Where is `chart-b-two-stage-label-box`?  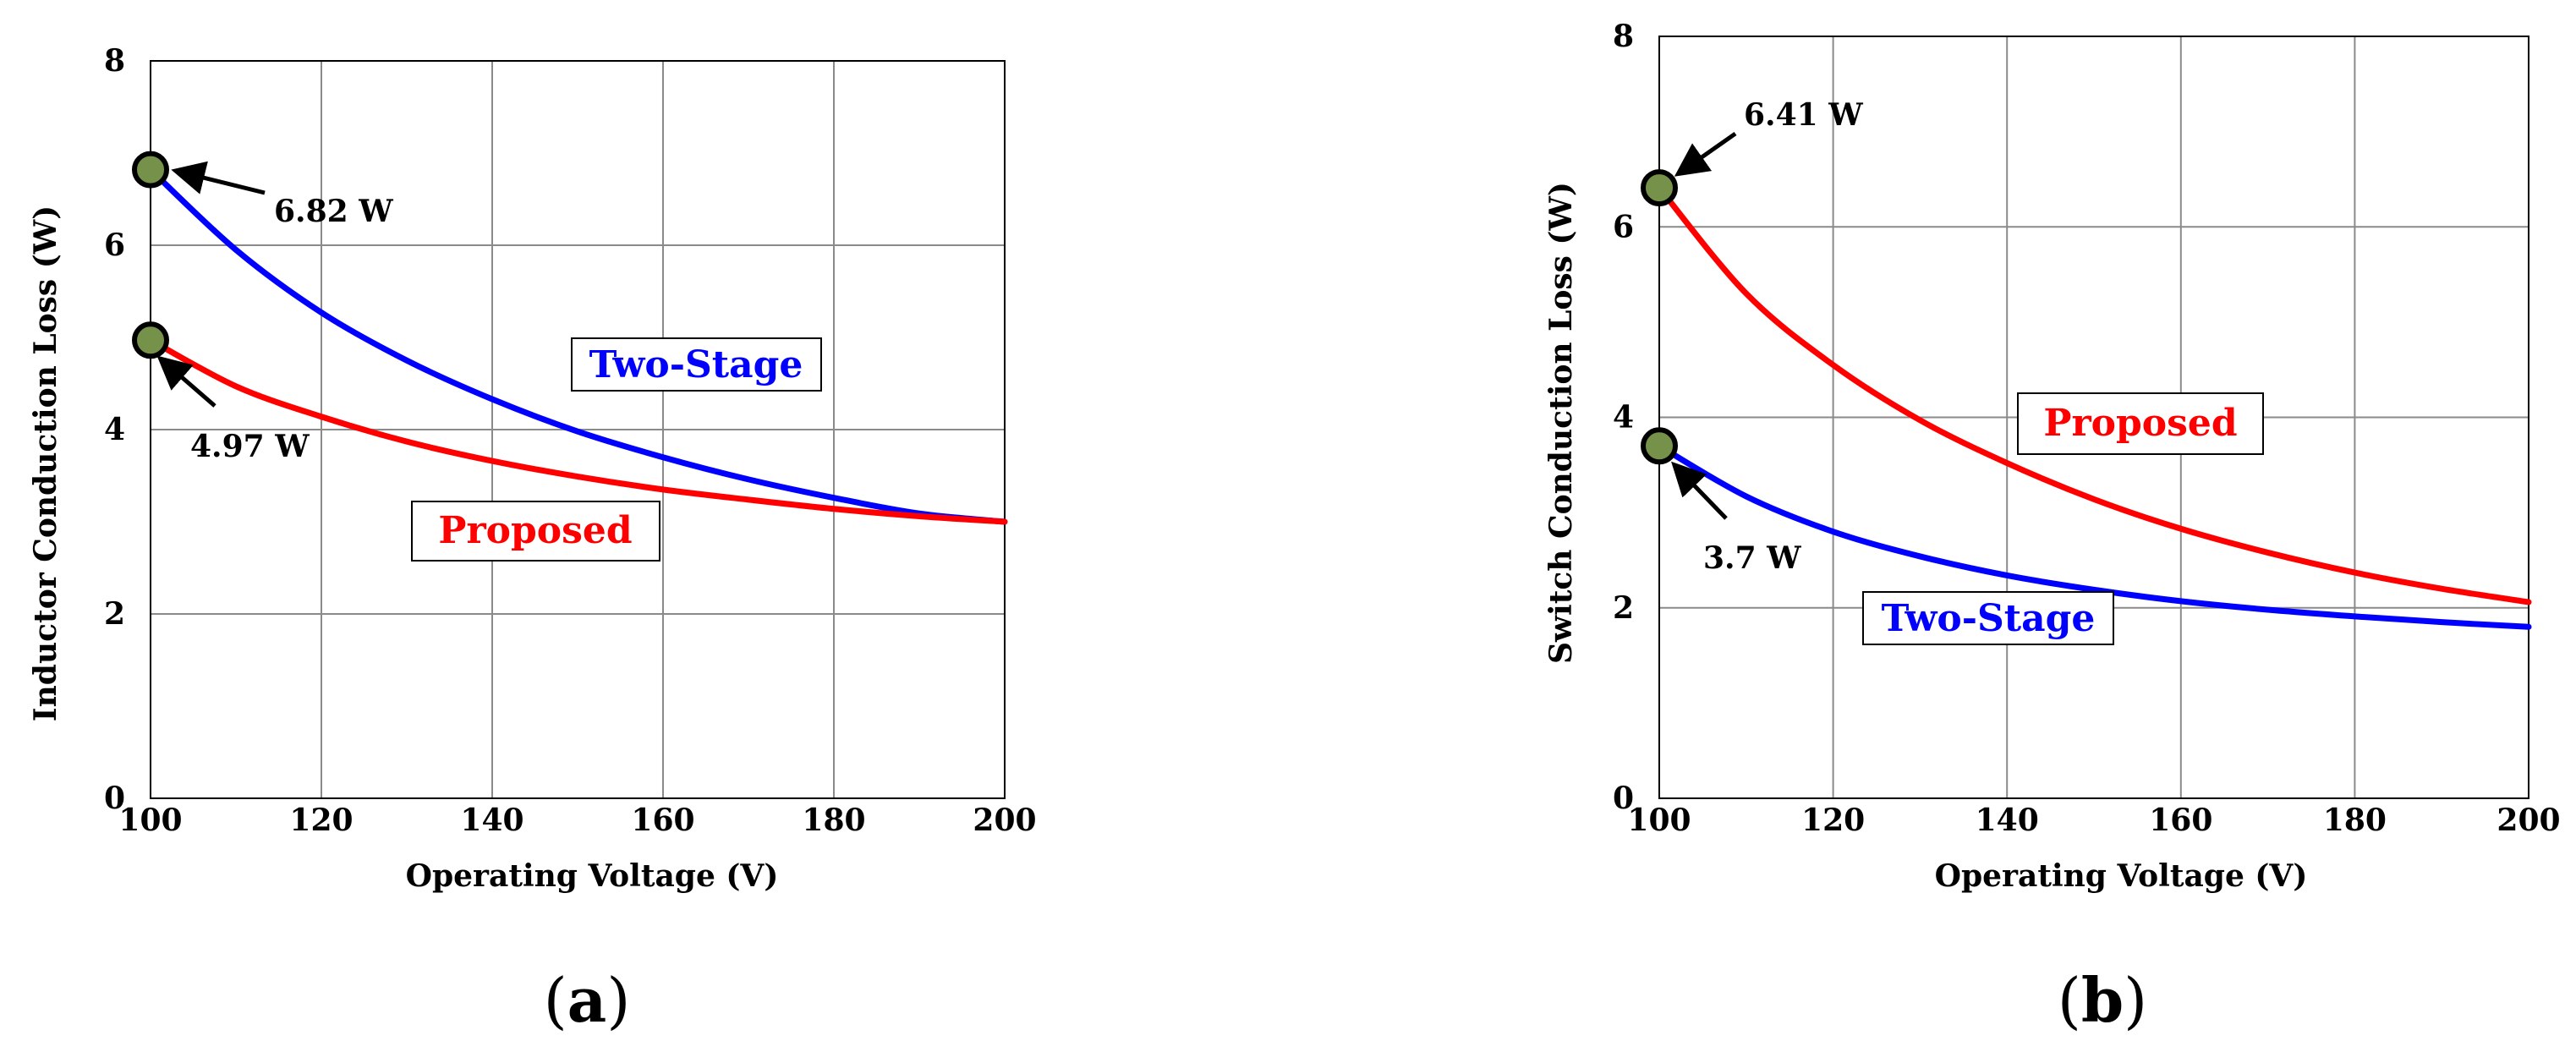
chart-b-two-stage-label-box is located at coordinates (1988, 618).